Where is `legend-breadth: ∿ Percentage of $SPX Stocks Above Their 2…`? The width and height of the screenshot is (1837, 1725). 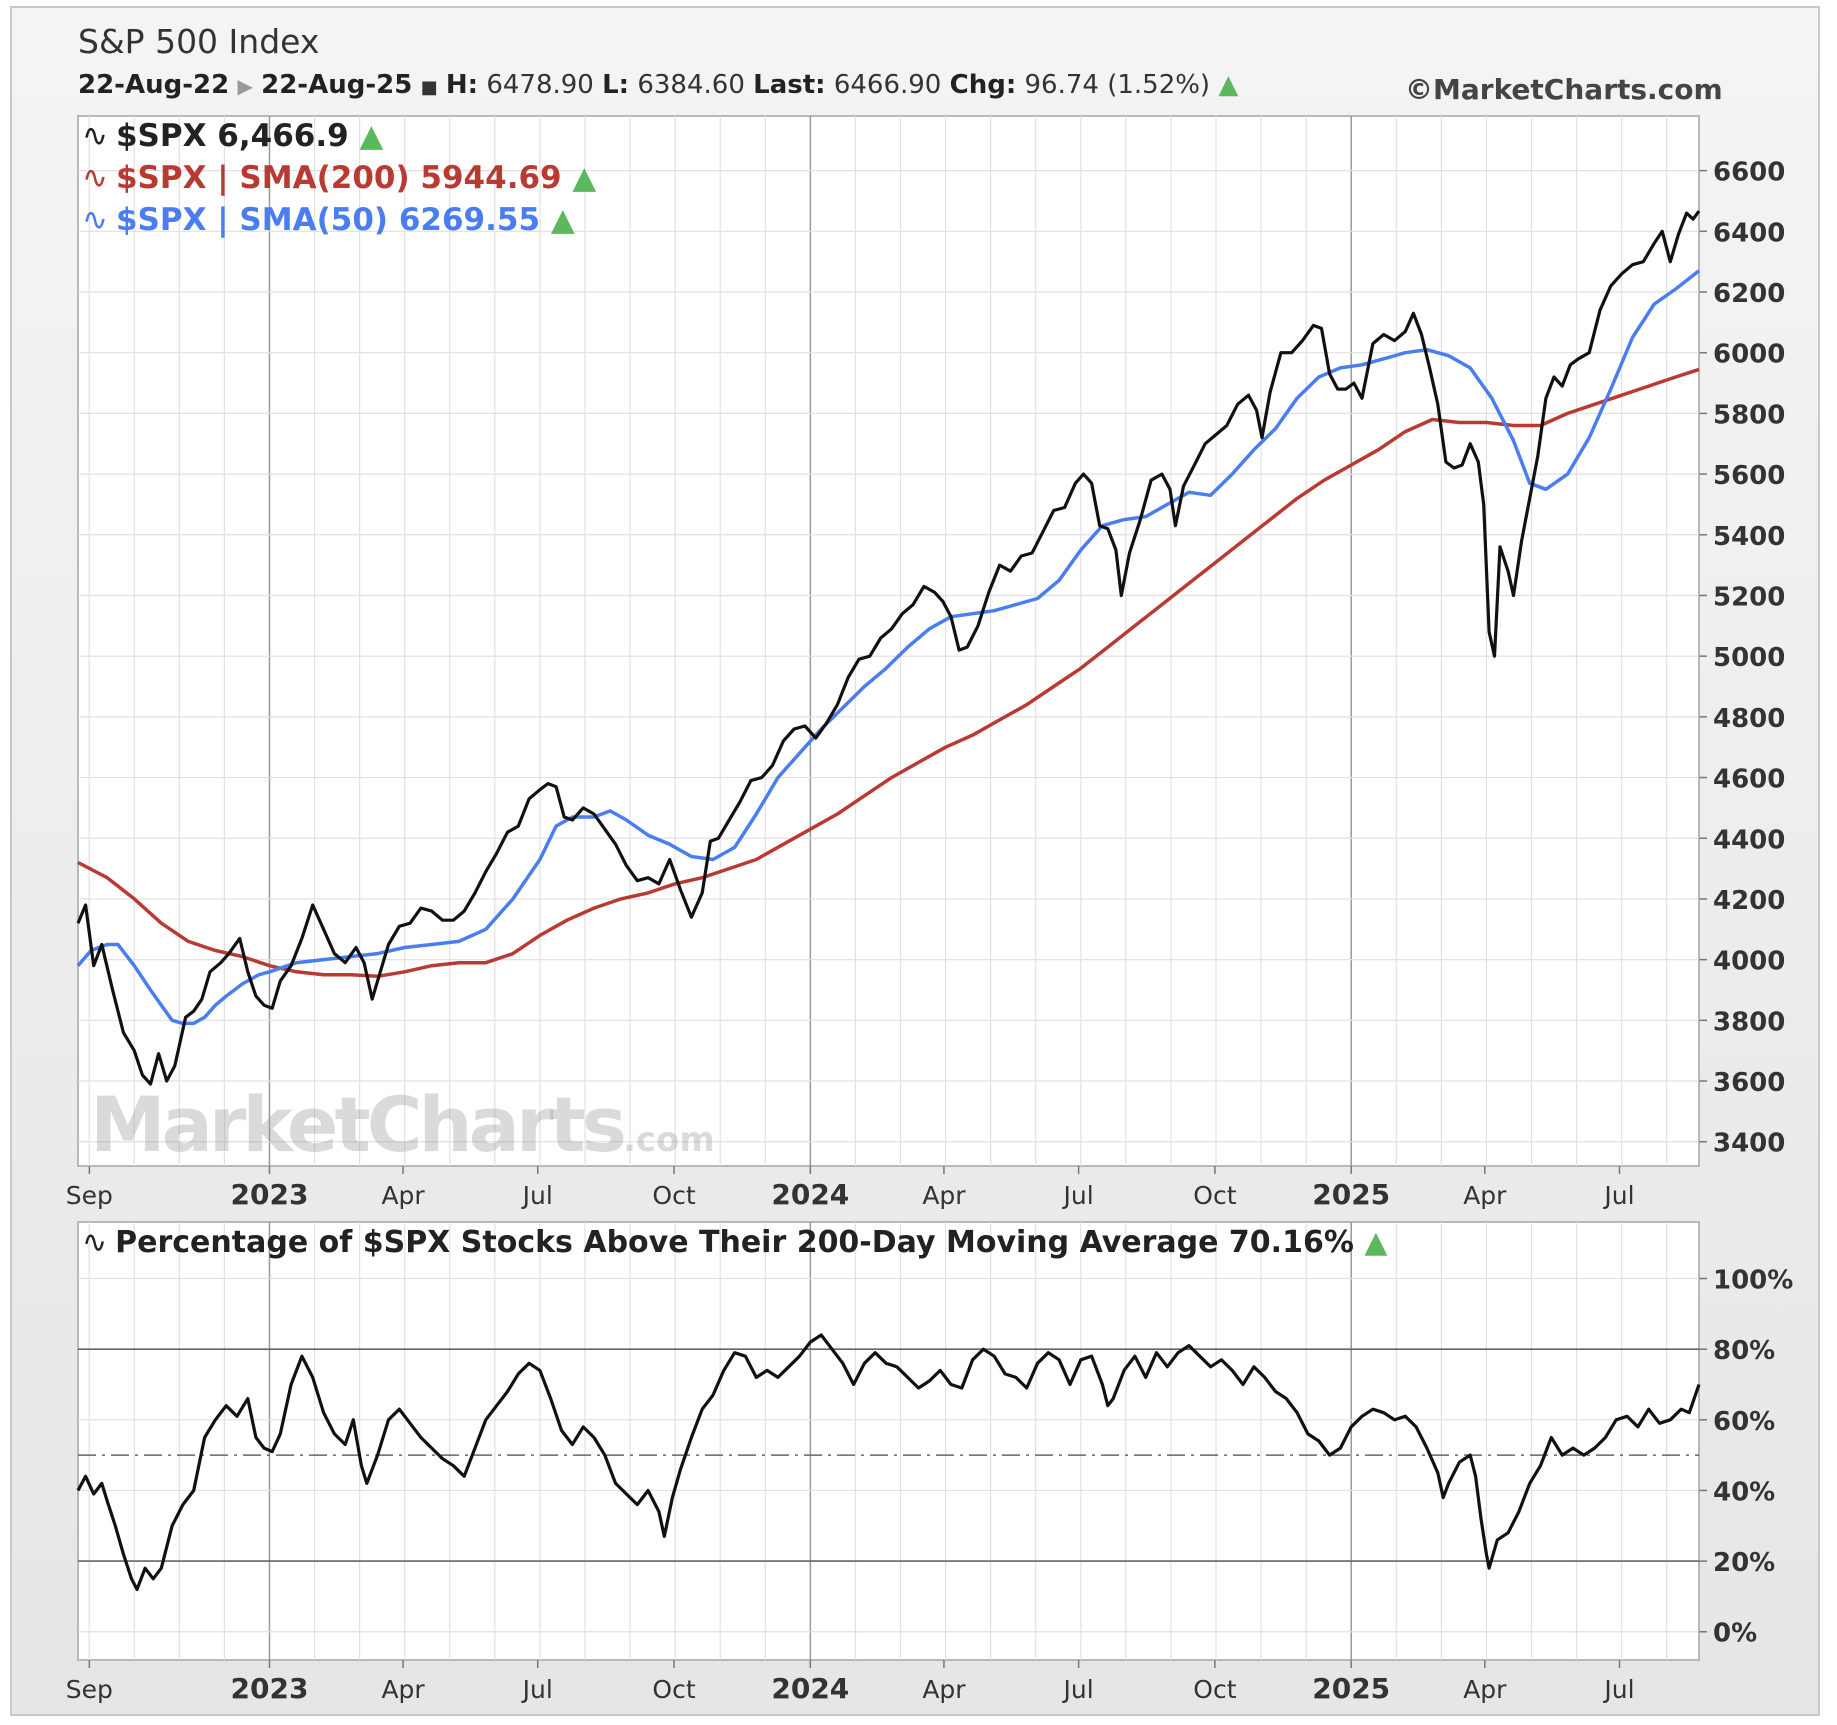
legend-breadth: ∿ Percentage of $SPX Stocks Above Their 2… is located at coordinates (735, 1242).